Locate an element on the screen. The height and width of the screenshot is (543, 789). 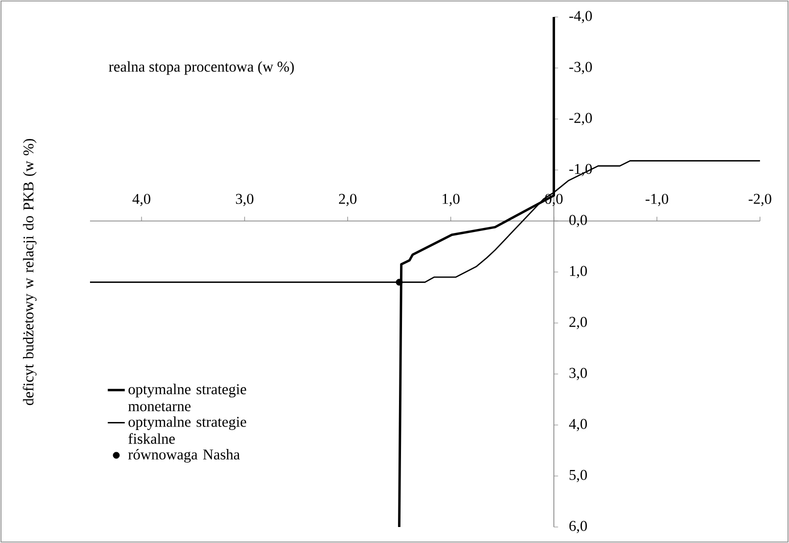
y-tick-label: 5,0 is located at coordinates (578, 476).